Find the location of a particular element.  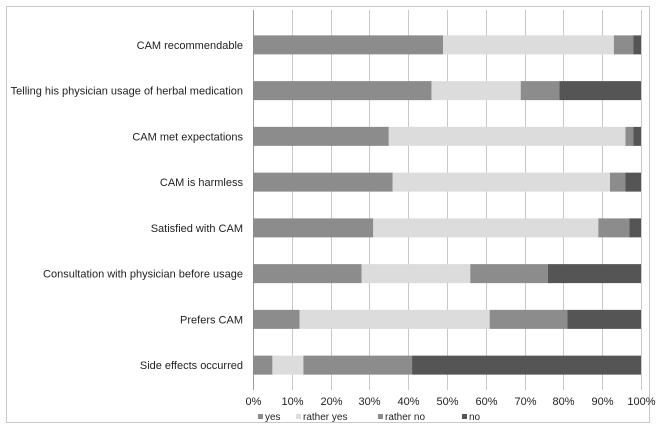

legend: yes rather yes rather no no is located at coordinates (369, 417).